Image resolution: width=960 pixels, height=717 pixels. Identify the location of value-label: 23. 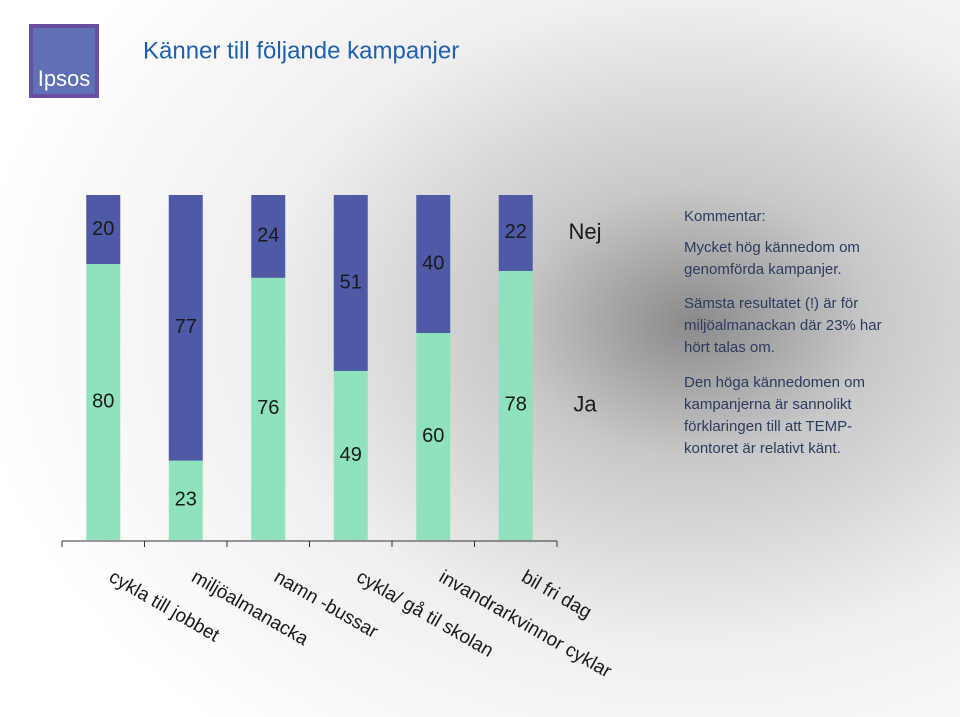
(186, 500).